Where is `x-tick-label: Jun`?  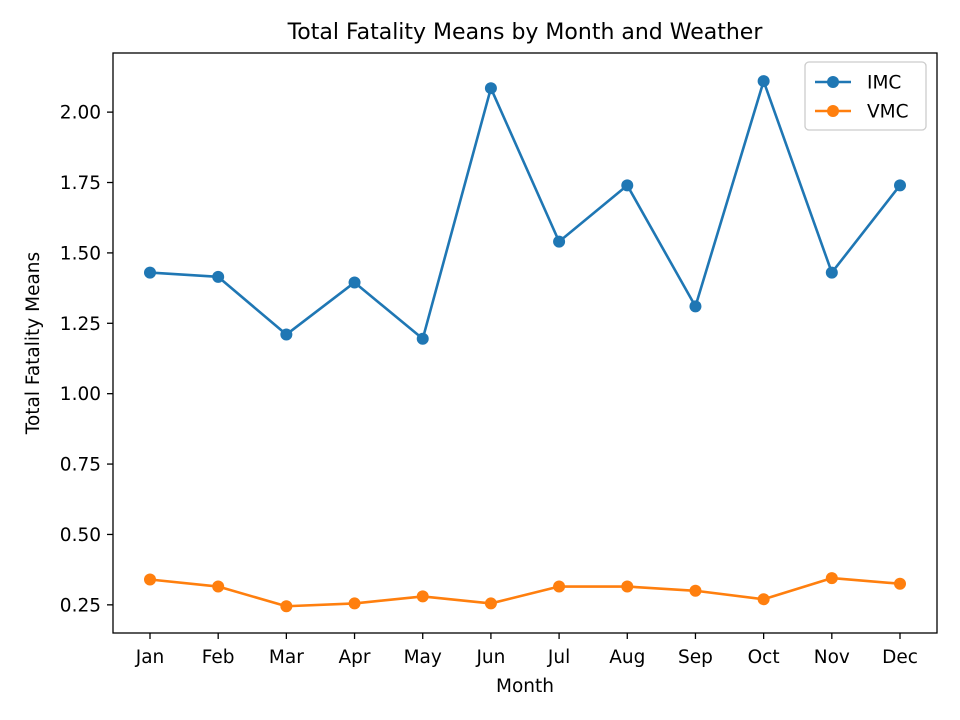
x-tick-label: Jun is located at coordinates (490, 657).